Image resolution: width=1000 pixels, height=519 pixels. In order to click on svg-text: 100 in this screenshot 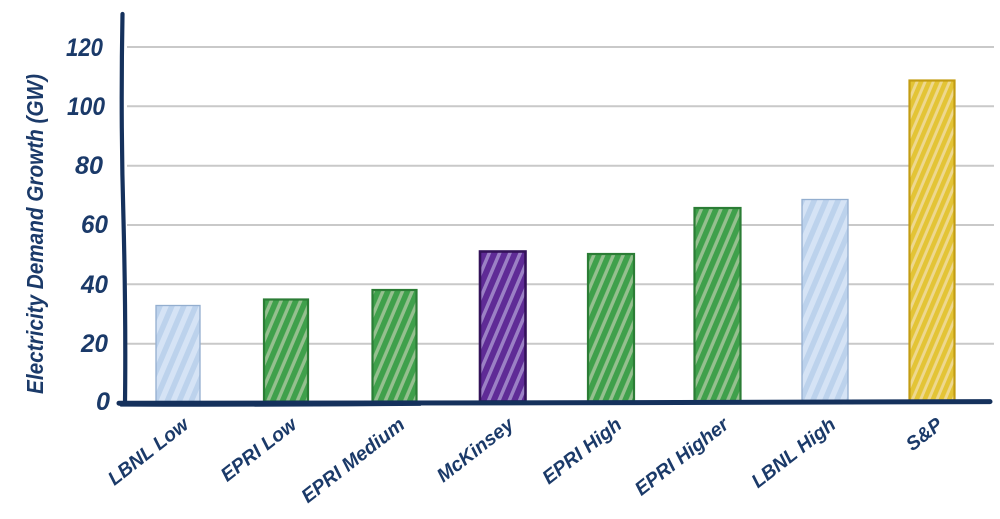, I will do `click(86, 107)`.